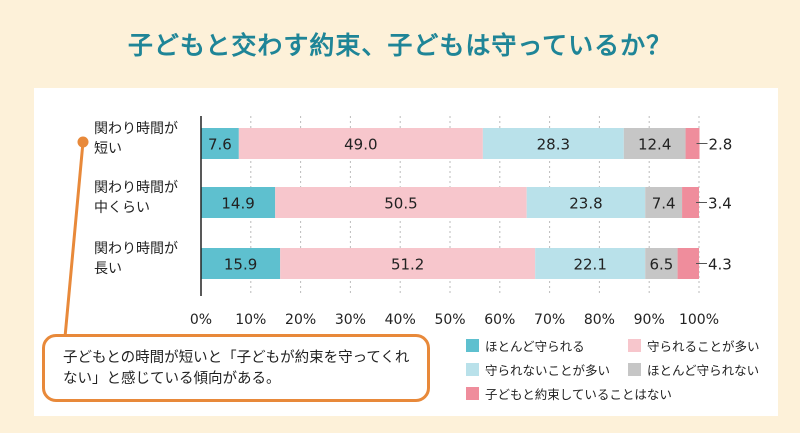 Image resolution: width=800 pixels, height=433 pixels. I want to click on legend-label: 子どもと約束していることはない, so click(578, 394).